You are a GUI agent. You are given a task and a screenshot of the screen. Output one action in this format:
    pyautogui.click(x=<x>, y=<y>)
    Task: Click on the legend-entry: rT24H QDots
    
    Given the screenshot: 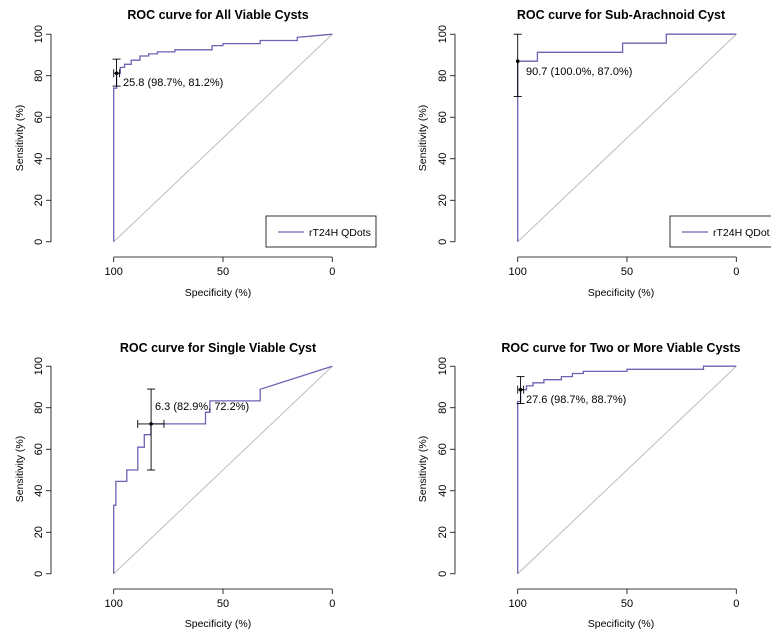 What is the action you would take?
    pyautogui.click(x=340, y=233)
    